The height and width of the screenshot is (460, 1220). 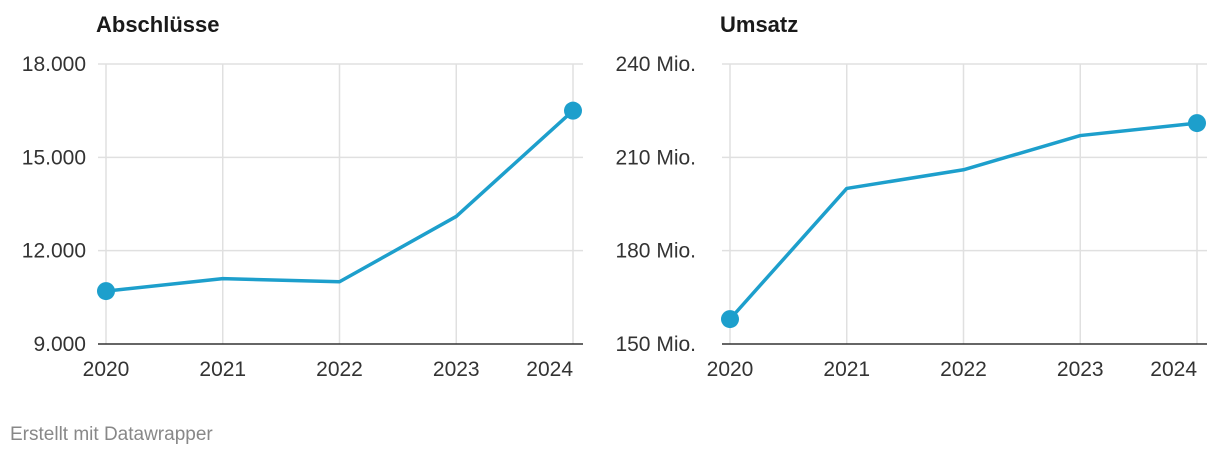 What do you see at coordinates (655, 251) in the screenshot?
I see `y-tick-label: 180 Mio.` at bounding box center [655, 251].